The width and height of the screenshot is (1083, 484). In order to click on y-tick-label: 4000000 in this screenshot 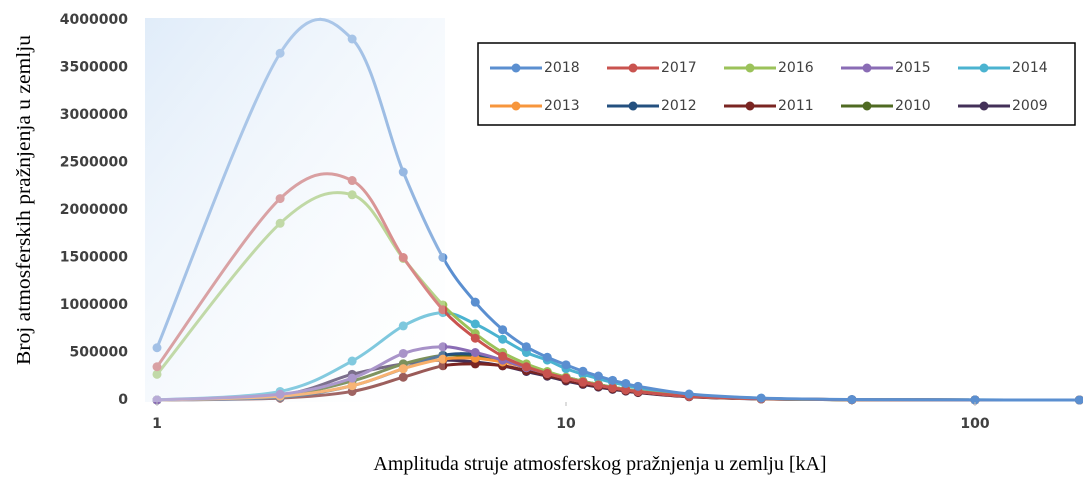, I will do `click(94, 20)`.